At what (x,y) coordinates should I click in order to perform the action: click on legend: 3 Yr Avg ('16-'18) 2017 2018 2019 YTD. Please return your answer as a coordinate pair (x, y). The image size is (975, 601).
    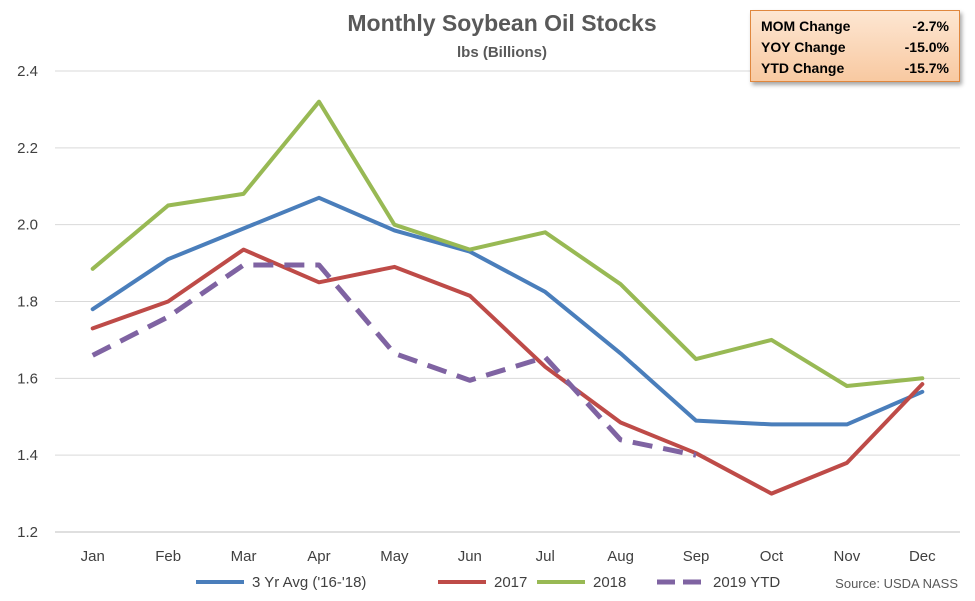
    Looking at the image, I should click on (488, 582).